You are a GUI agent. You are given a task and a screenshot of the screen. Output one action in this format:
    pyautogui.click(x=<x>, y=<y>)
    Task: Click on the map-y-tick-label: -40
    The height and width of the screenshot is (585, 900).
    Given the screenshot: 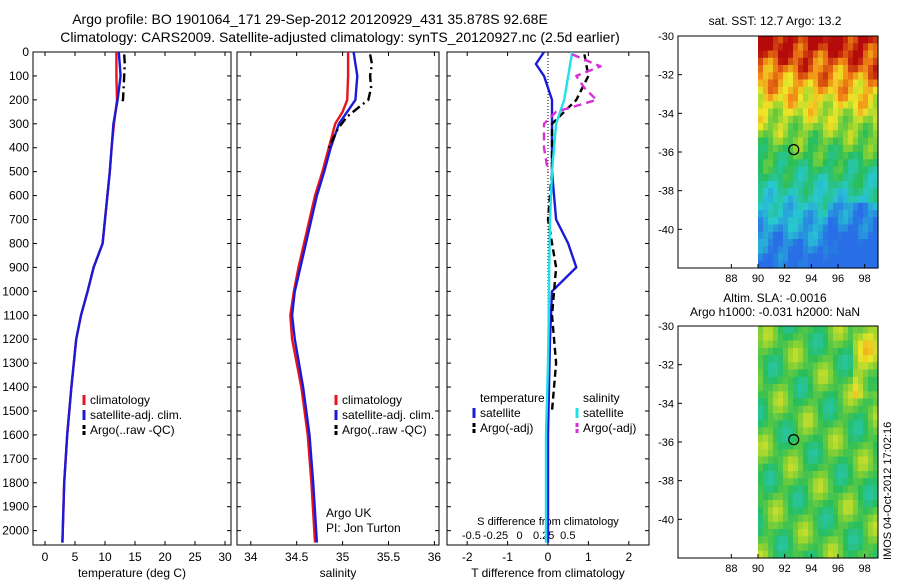 What is the action you would take?
    pyautogui.click(x=666, y=520)
    